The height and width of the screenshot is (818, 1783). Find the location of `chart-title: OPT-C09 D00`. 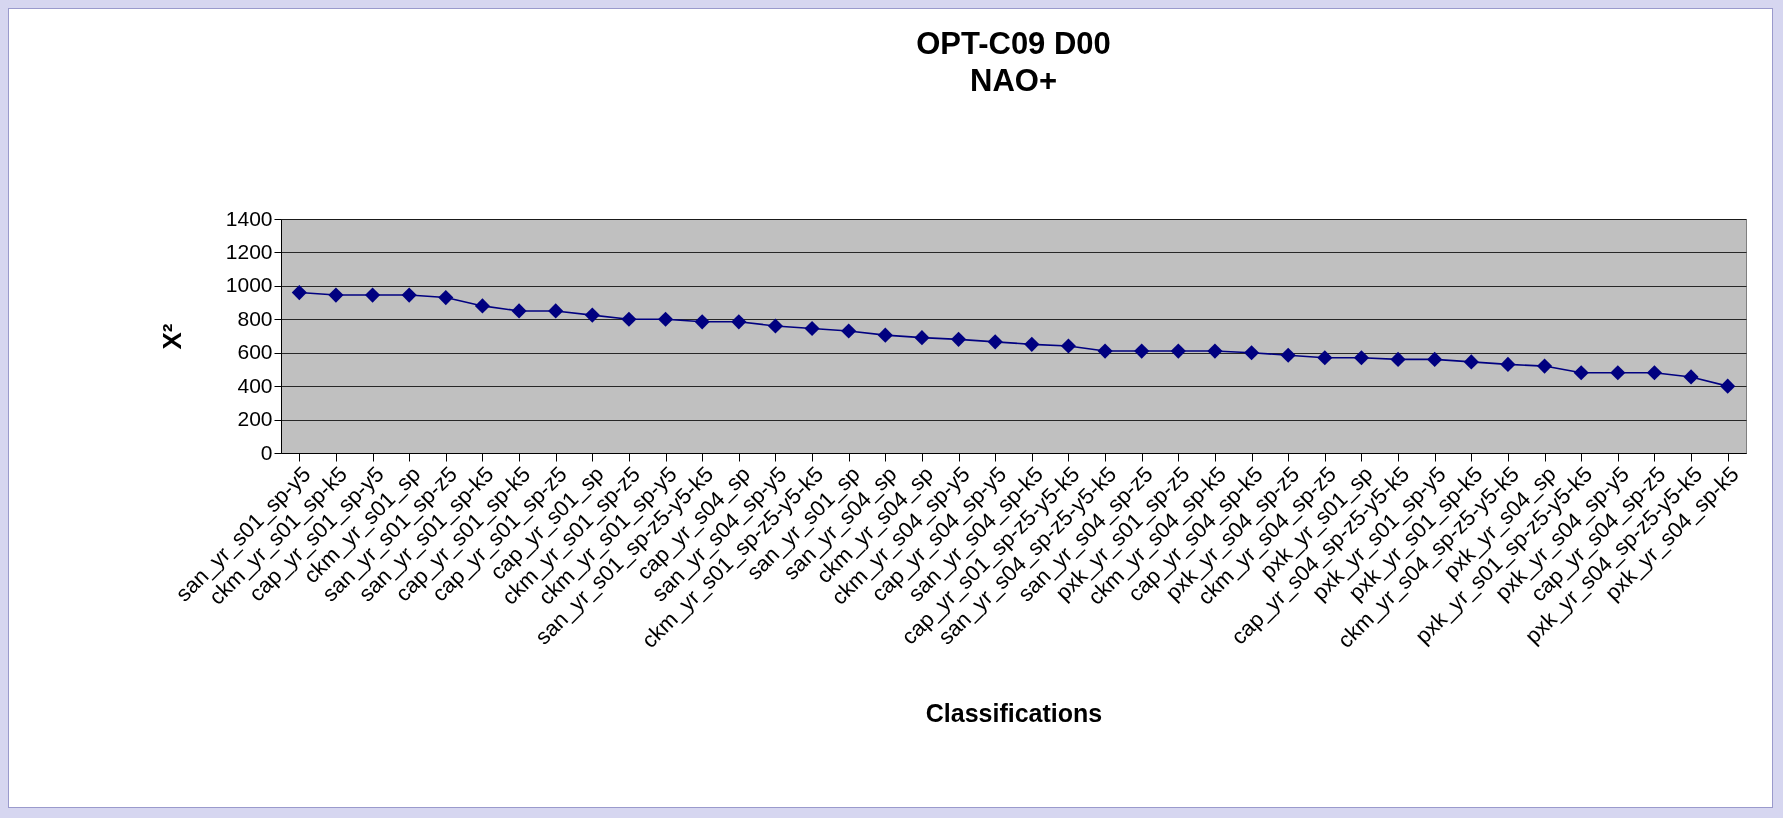

chart-title: OPT-C09 D00 is located at coordinates (1013, 43).